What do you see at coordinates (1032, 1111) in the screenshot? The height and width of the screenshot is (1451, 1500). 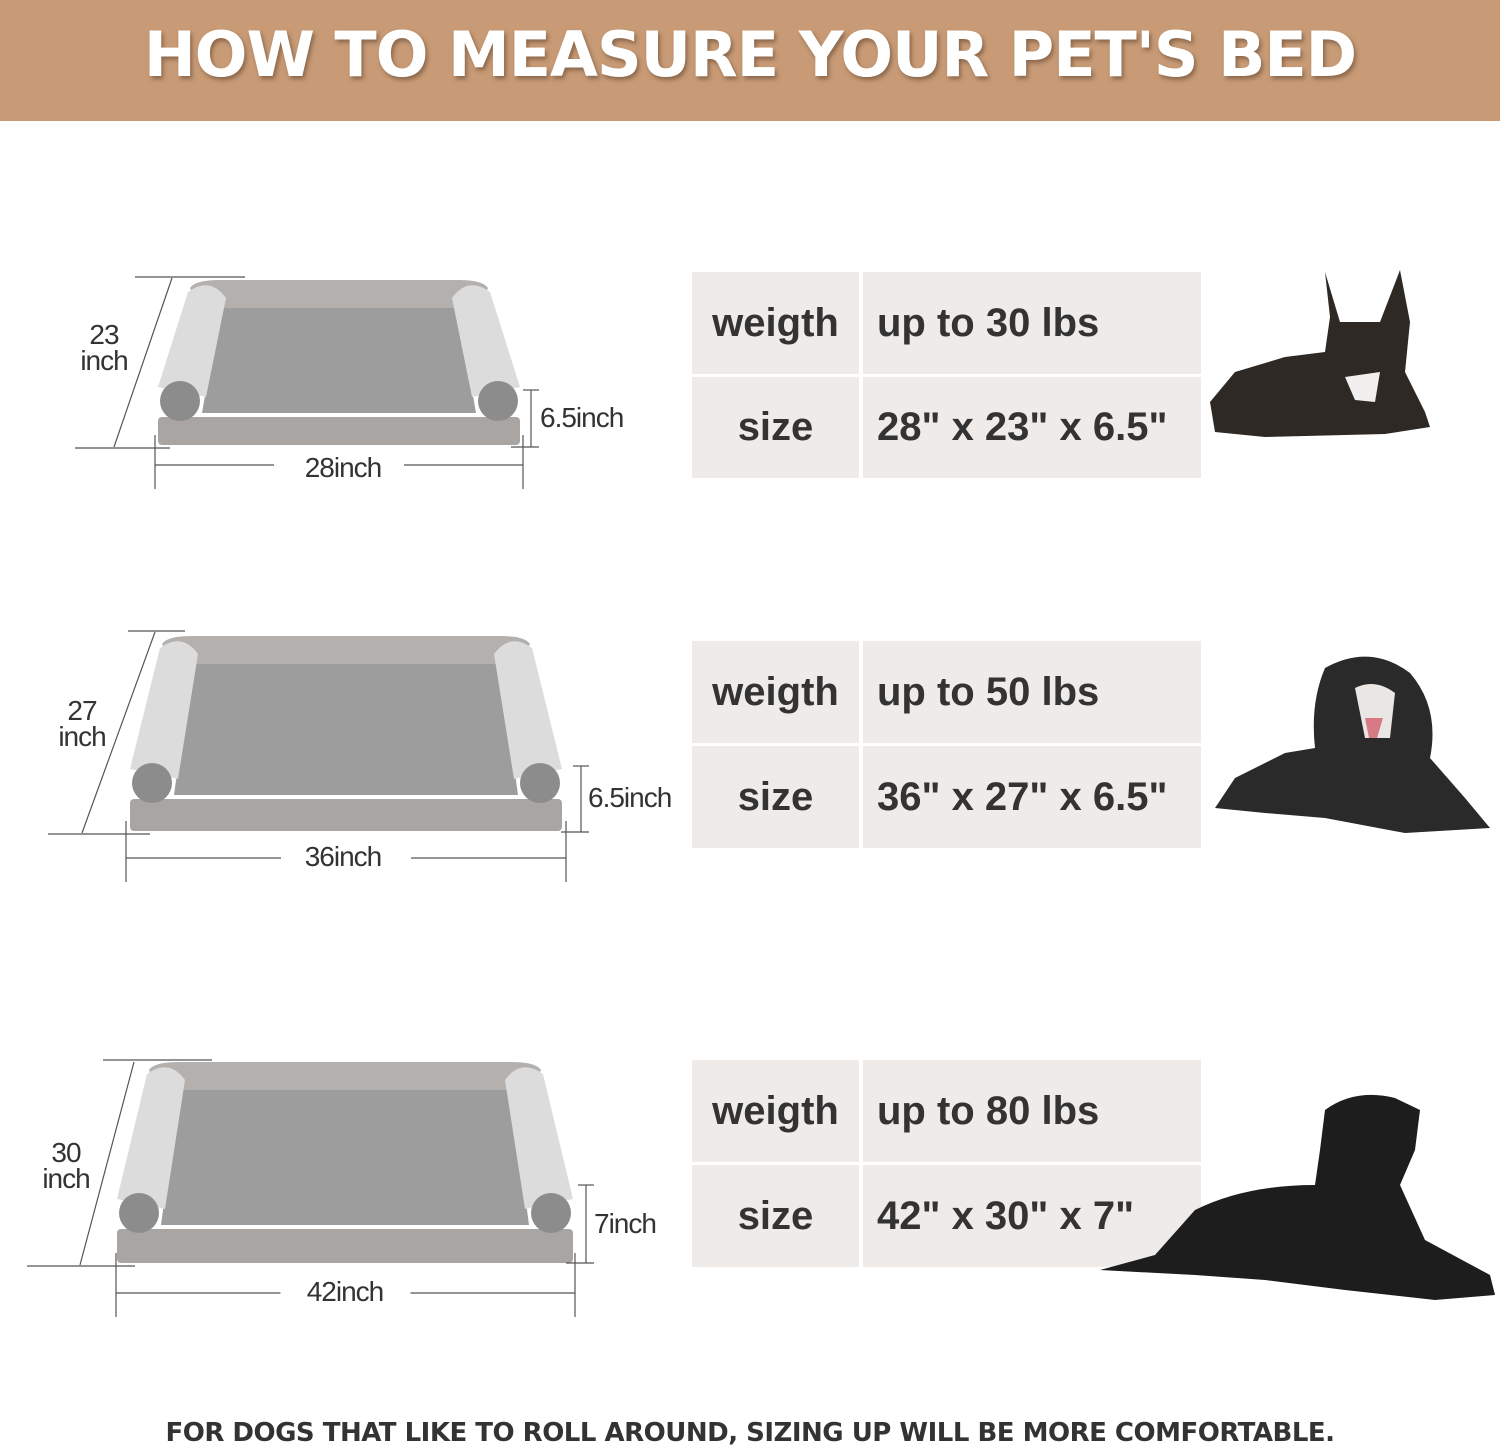 I see `weight-value: up to 80 lbs` at bounding box center [1032, 1111].